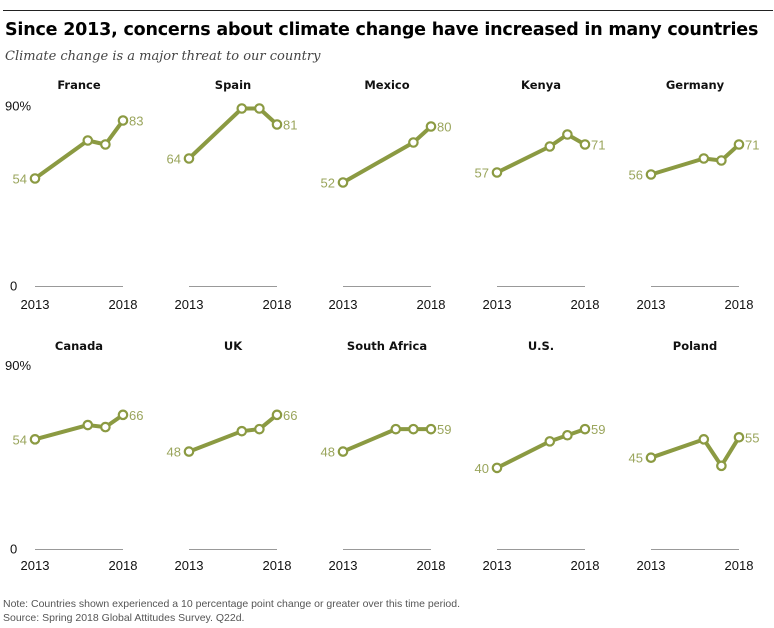 The image size is (774, 628). What do you see at coordinates (636, 458) in the screenshot?
I see `data-label: 45` at bounding box center [636, 458].